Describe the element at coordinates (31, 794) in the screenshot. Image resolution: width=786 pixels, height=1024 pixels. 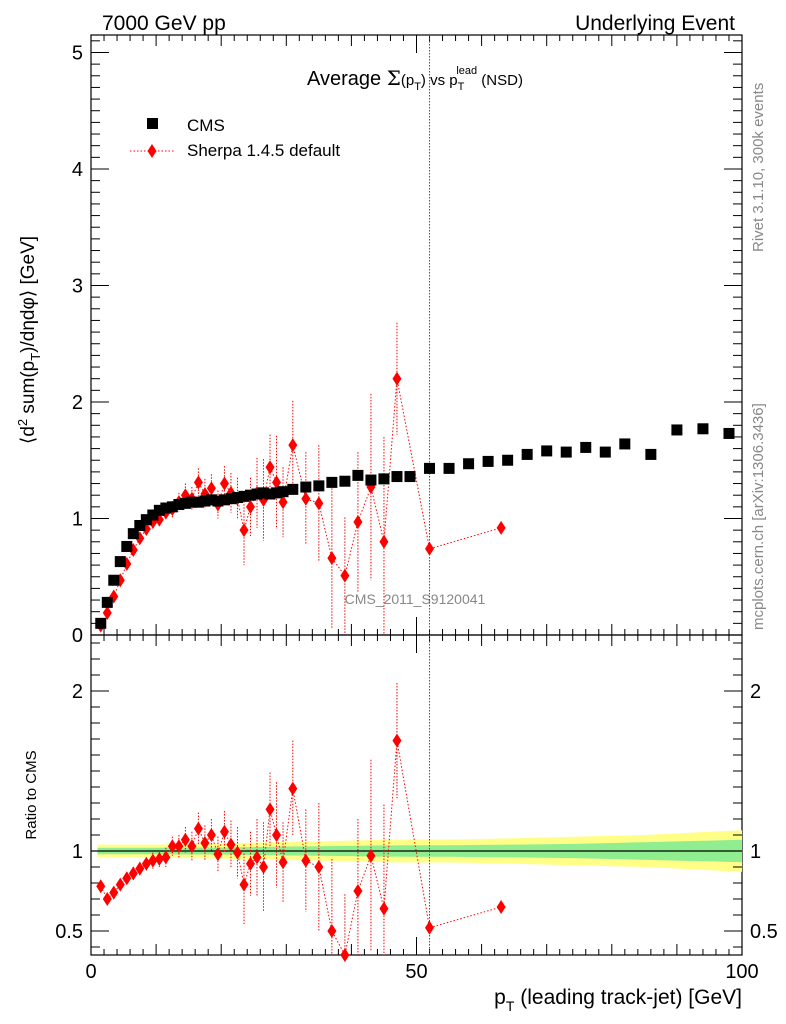
I see `ratio-y-axis-label: Ratio to CMS` at that location.